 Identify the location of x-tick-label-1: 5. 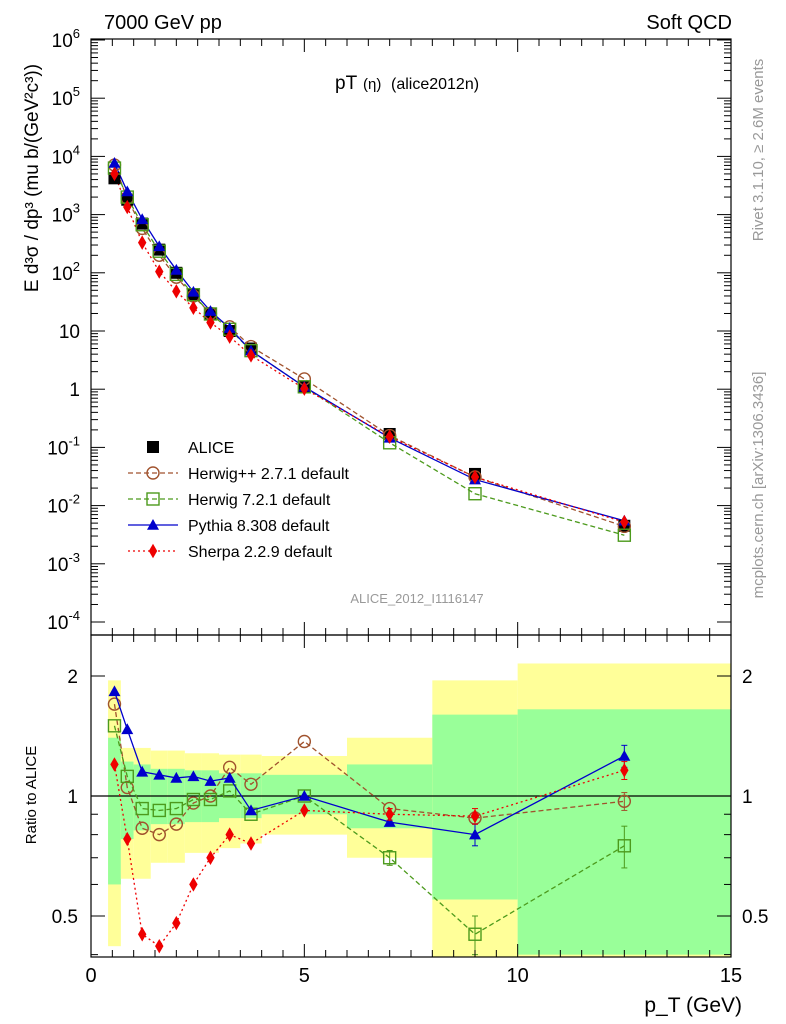
(304, 976).